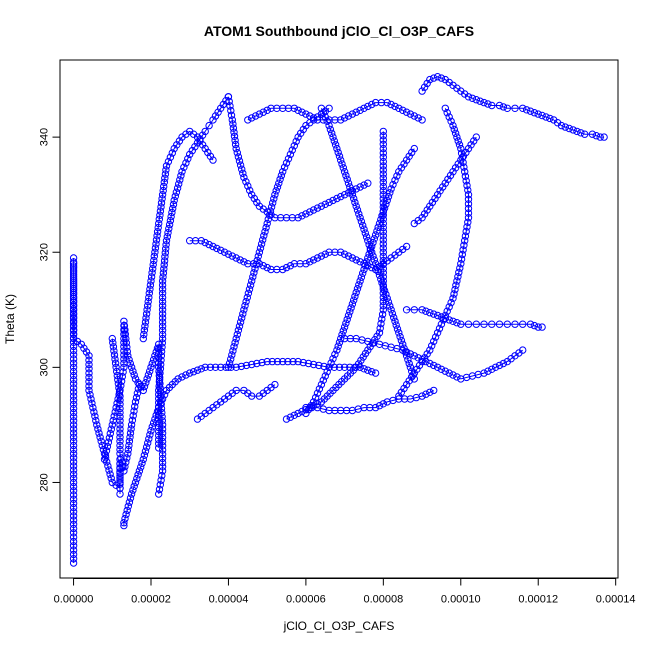 The image size is (650, 650). I want to click on series-line, so click(513, 107).